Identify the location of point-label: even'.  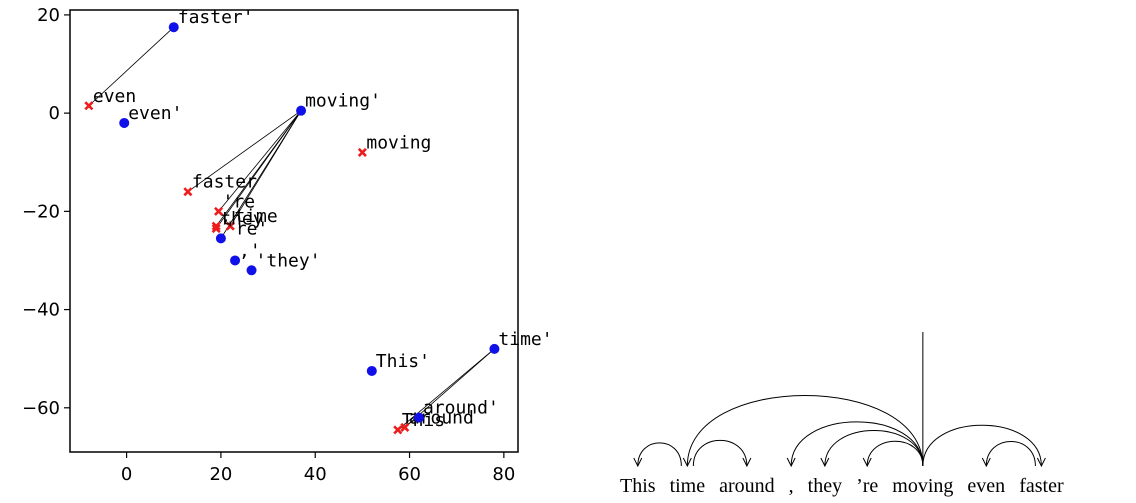
(155, 113).